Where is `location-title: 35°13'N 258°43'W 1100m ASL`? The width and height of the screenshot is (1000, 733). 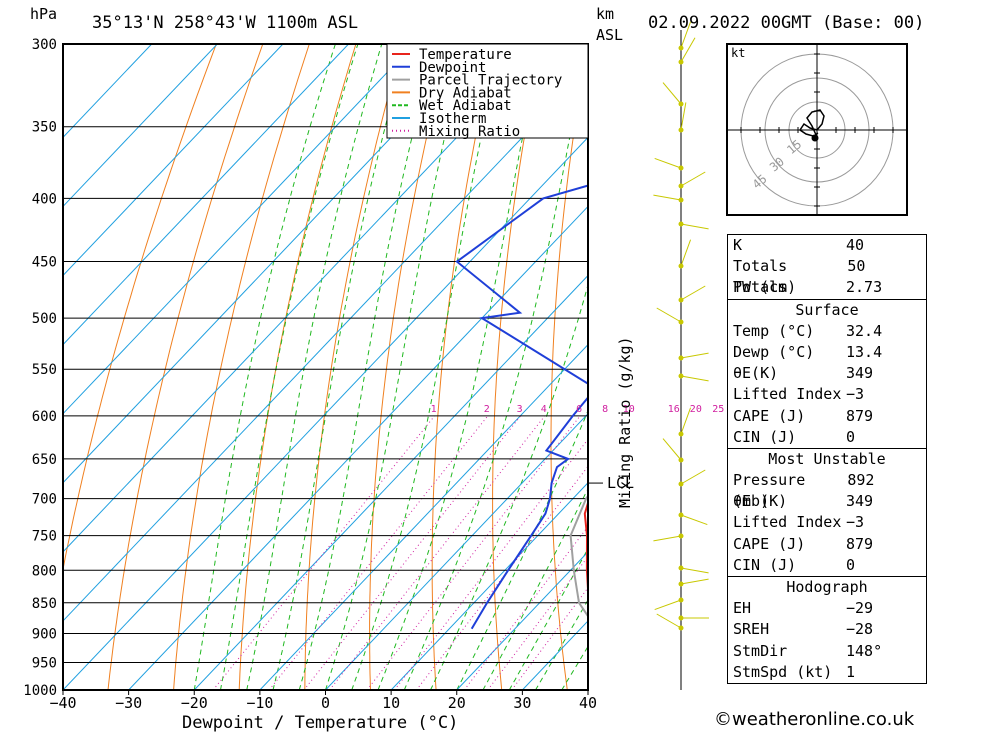 location-title: 35°13'N 258°43'W 1100m ASL is located at coordinates (225, 23).